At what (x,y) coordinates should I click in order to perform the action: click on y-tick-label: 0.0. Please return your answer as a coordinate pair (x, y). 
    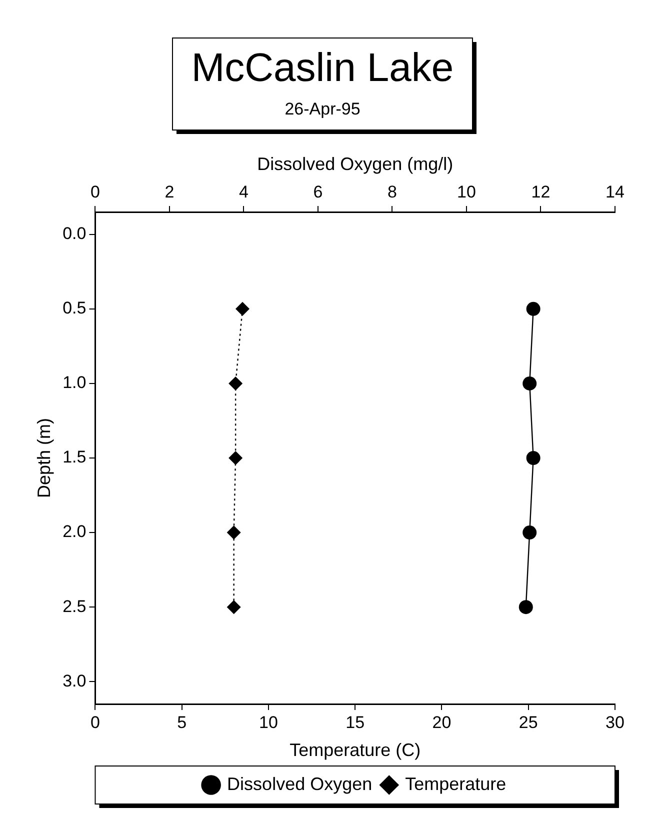
    Looking at the image, I should click on (74, 234).